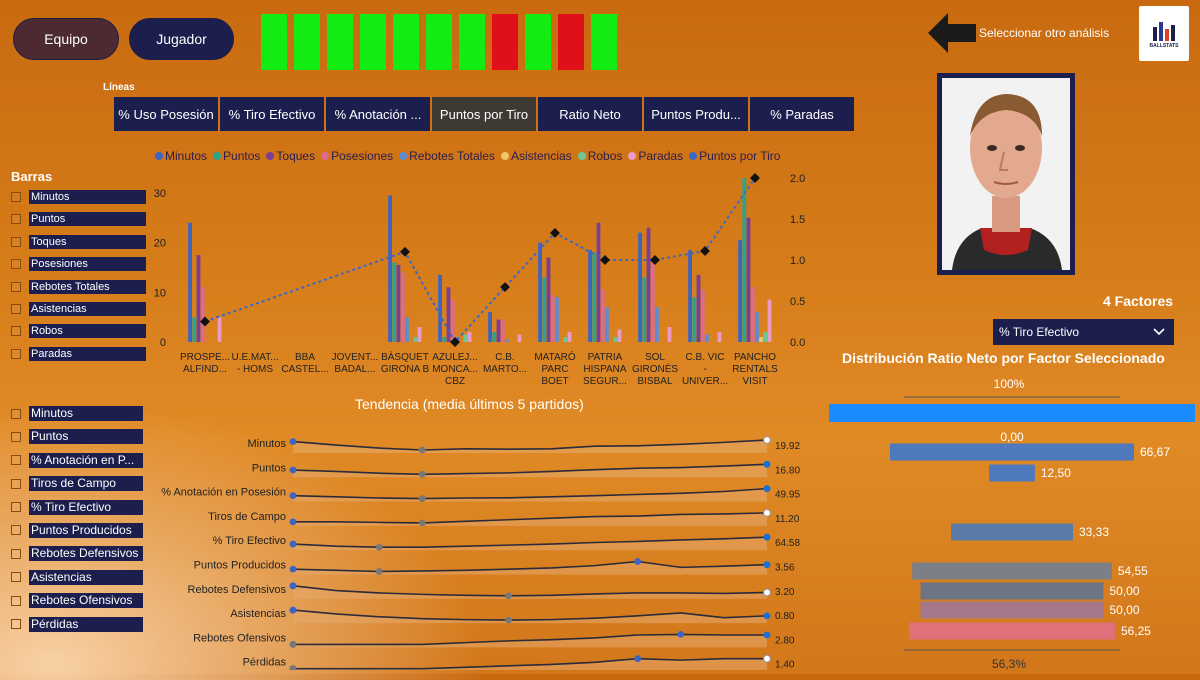 This screenshot has width=1200, height=680. I want to click on legend-item: Minutos, so click(181, 156).